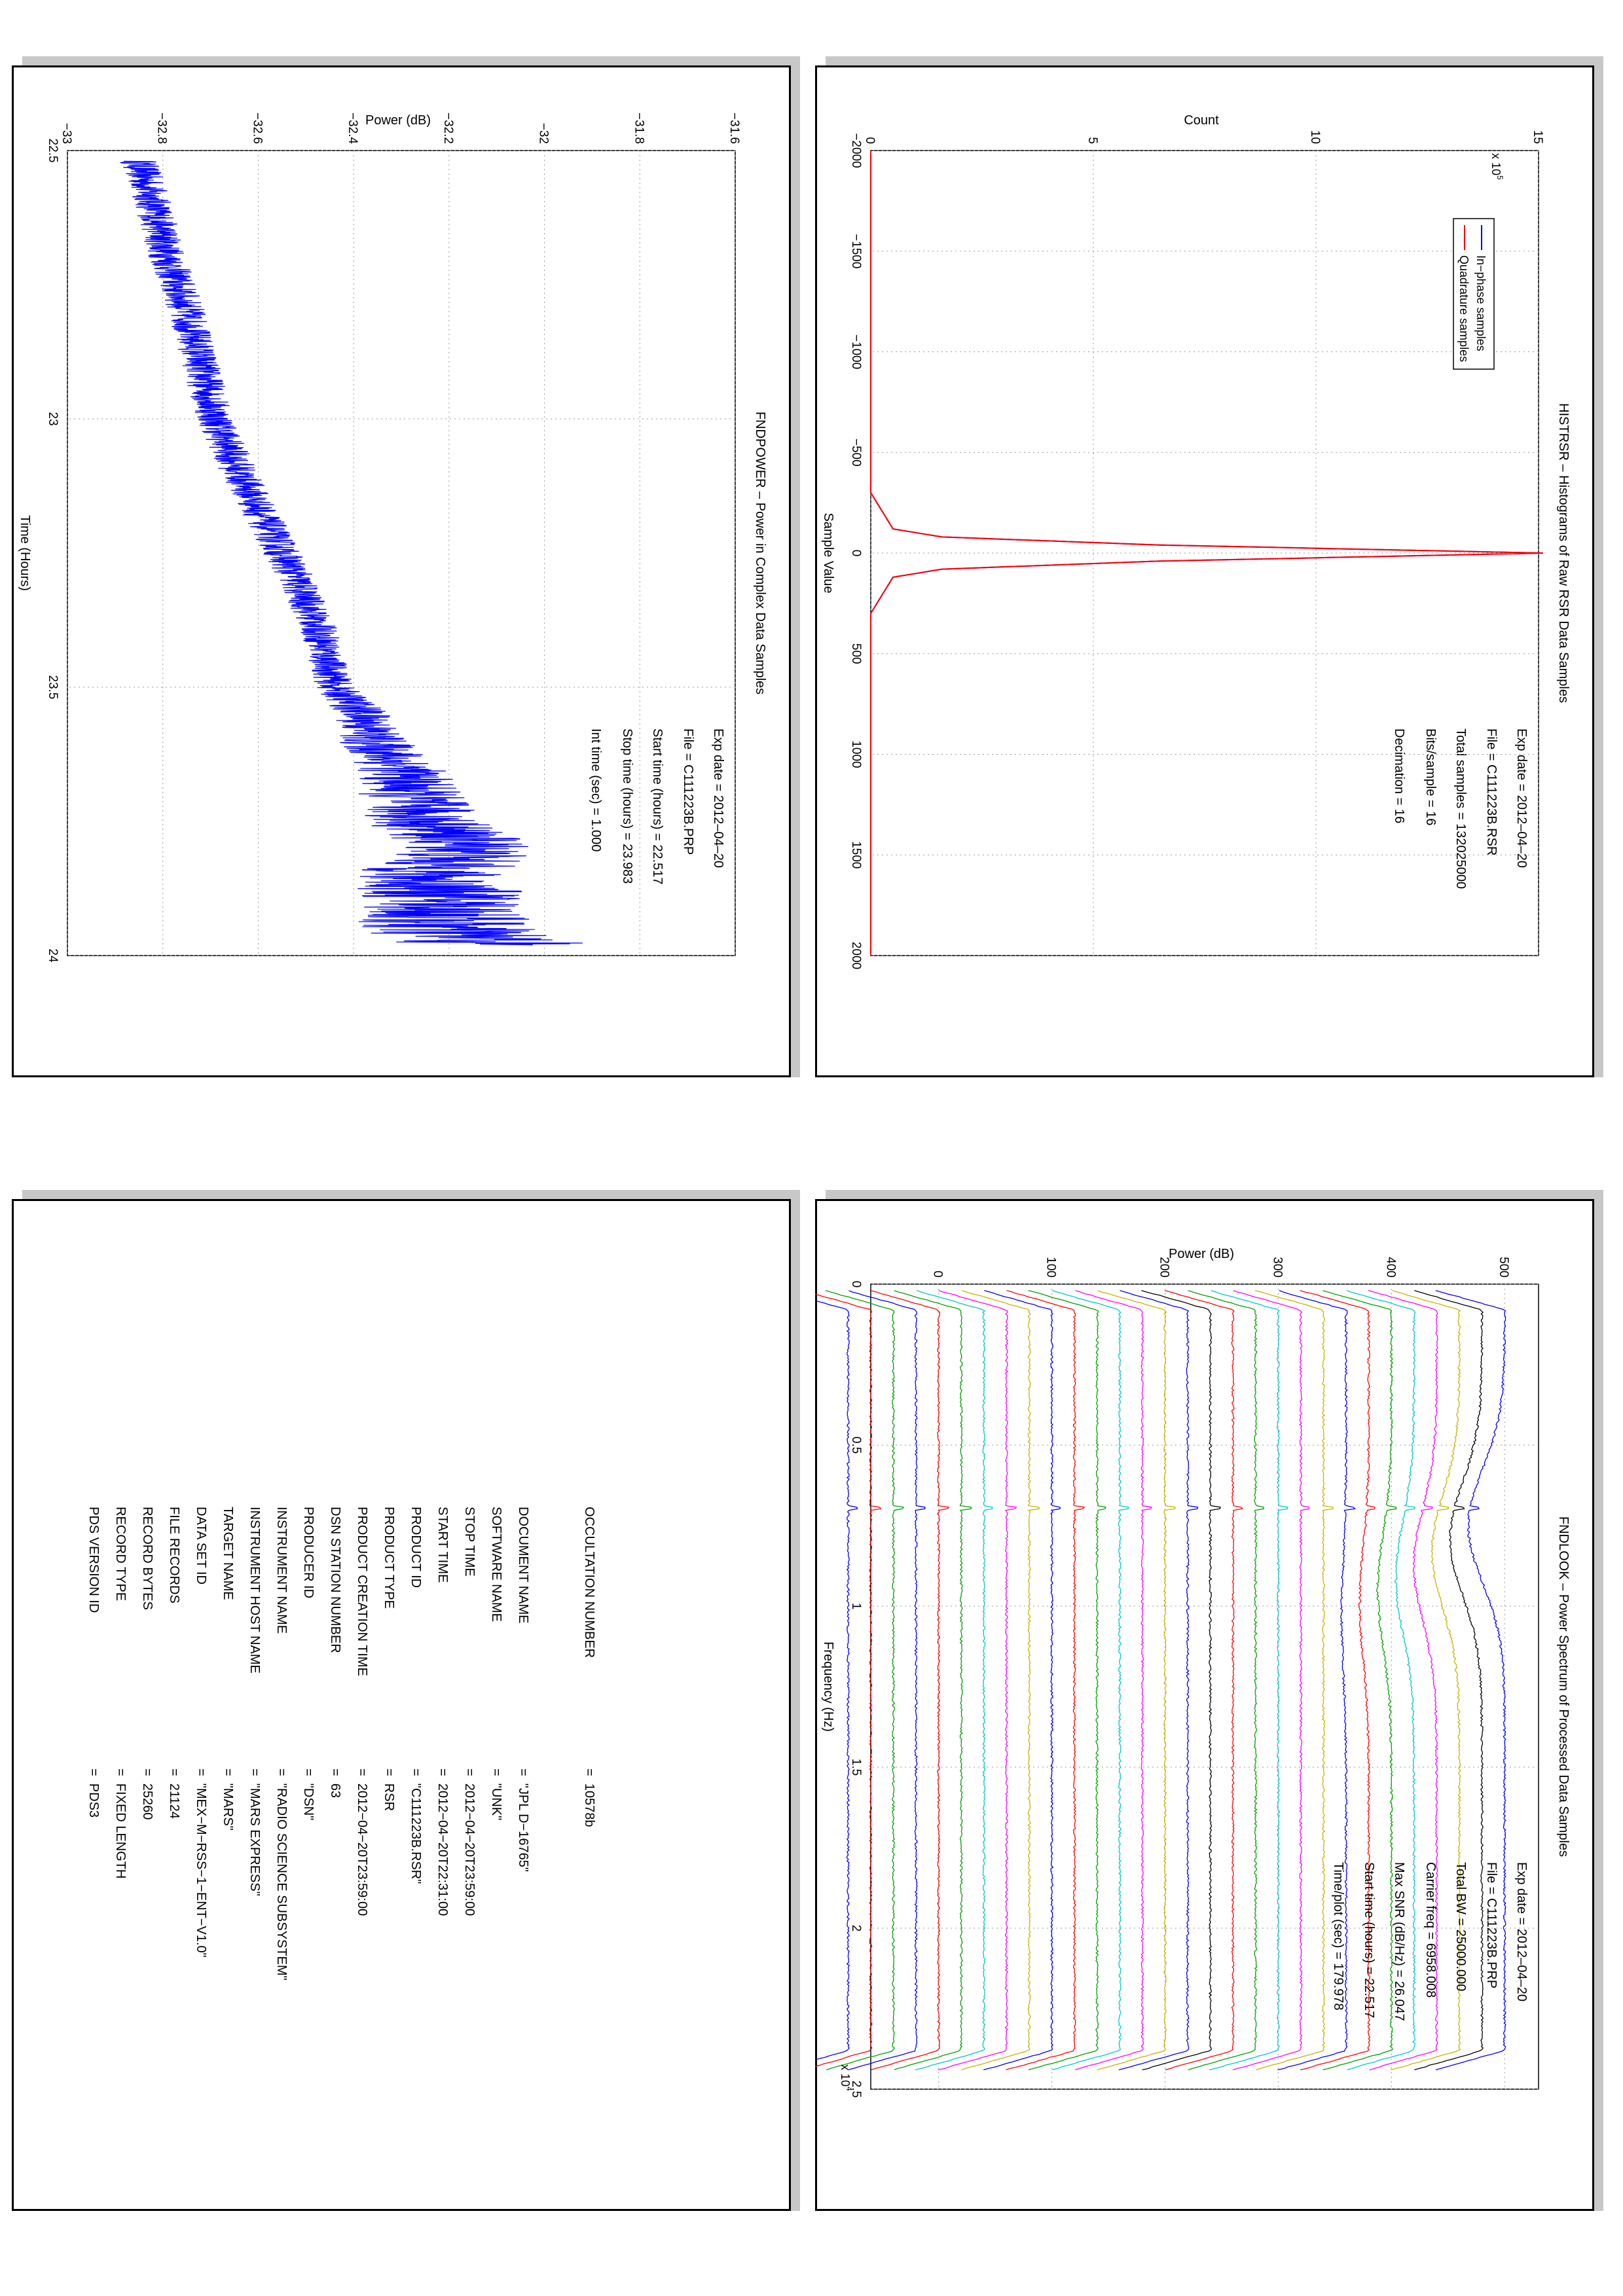  Describe the element at coordinates (1201, 1254) in the screenshot. I see `y-axis-label: Power (dB)` at that location.